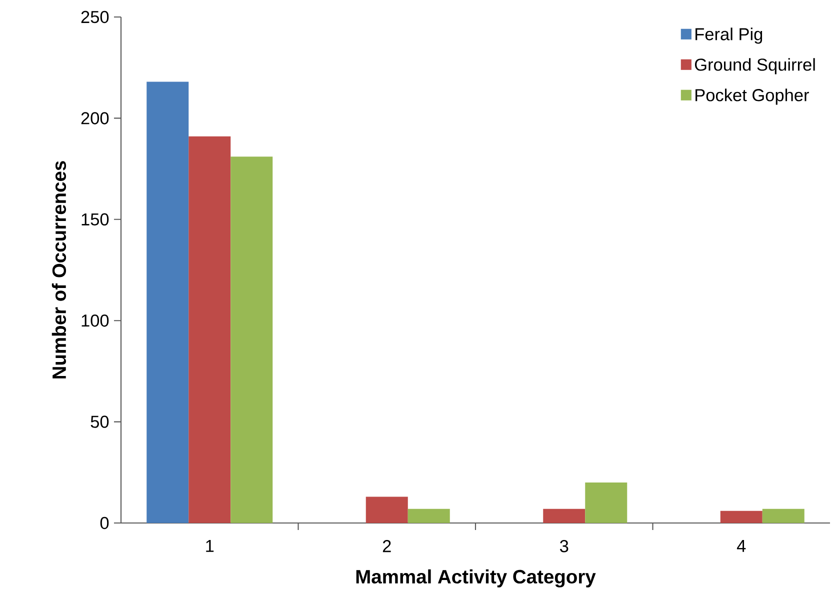 The width and height of the screenshot is (836, 613). What do you see at coordinates (99, 422) in the screenshot?
I see `y-tick-label: 50` at bounding box center [99, 422].